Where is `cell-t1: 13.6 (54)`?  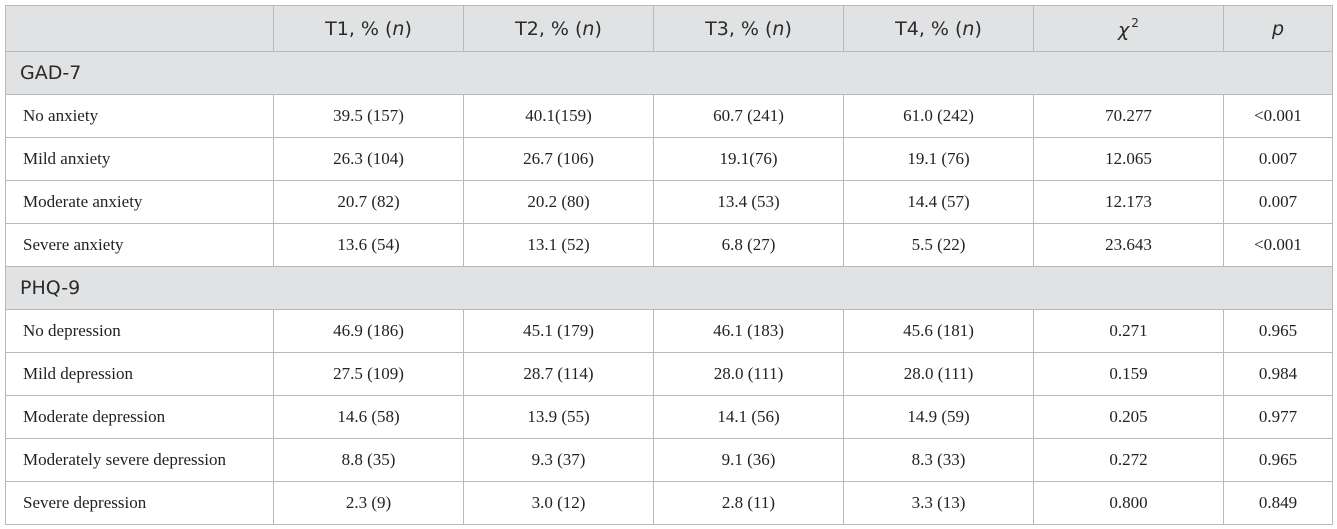 cell-t1: 13.6 (54) is located at coordinates (368, 245).